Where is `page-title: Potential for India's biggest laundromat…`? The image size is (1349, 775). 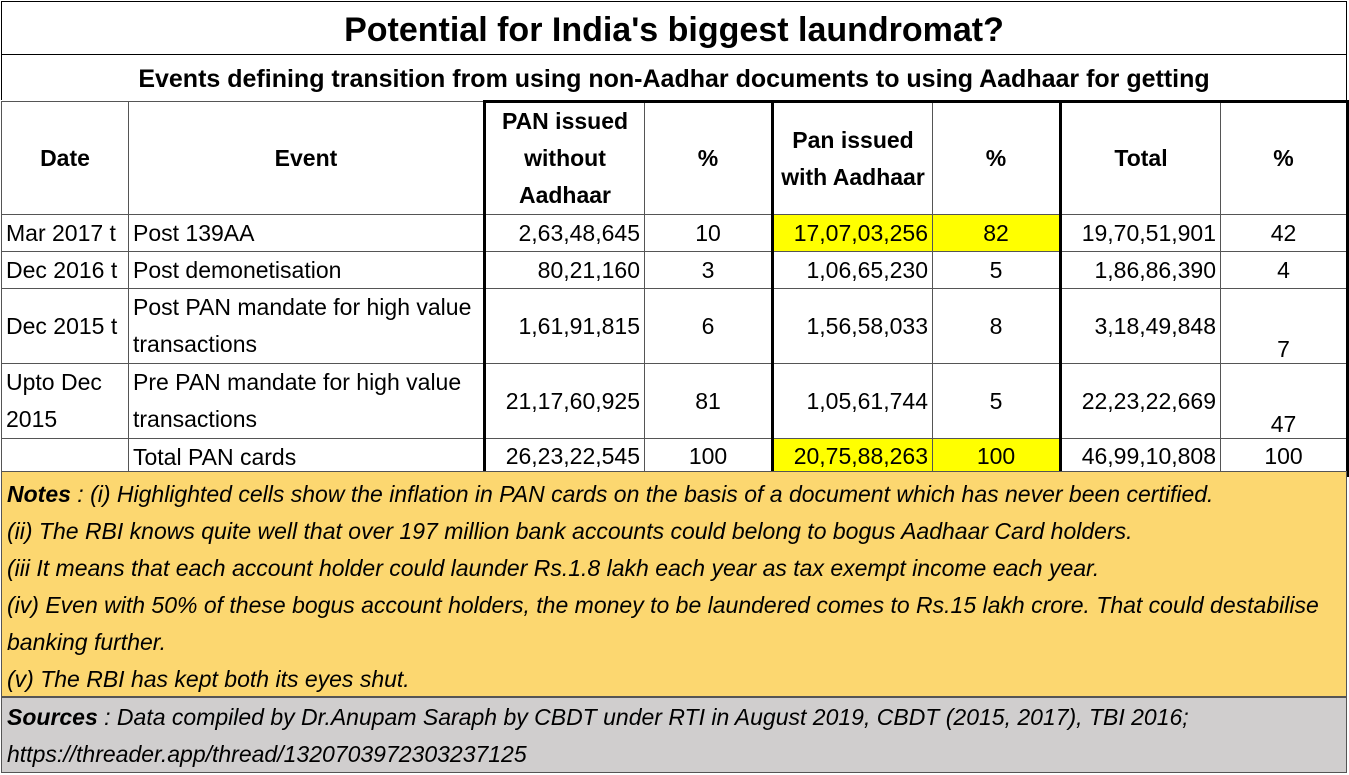 page-title: Potential for India's biggest laundromat… is located at coordinates (674, 28).